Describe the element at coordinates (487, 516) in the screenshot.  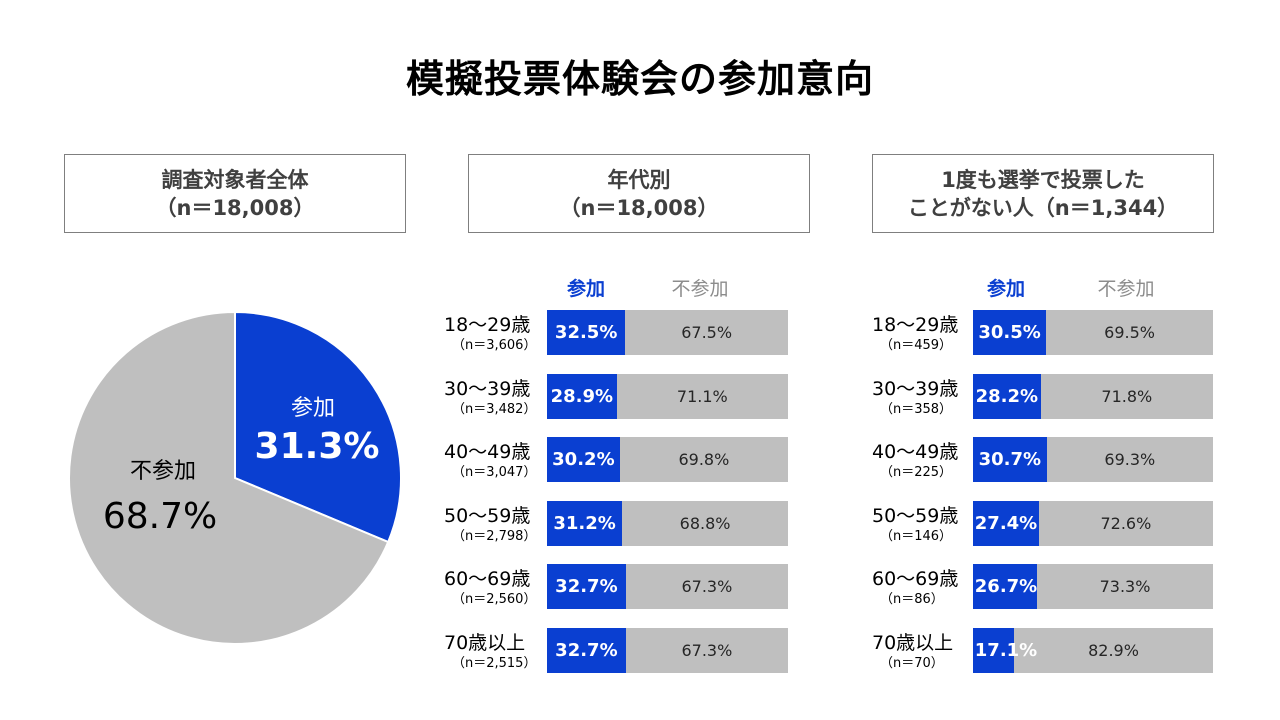
I see `age-age-label: 50～59歳` at that location.